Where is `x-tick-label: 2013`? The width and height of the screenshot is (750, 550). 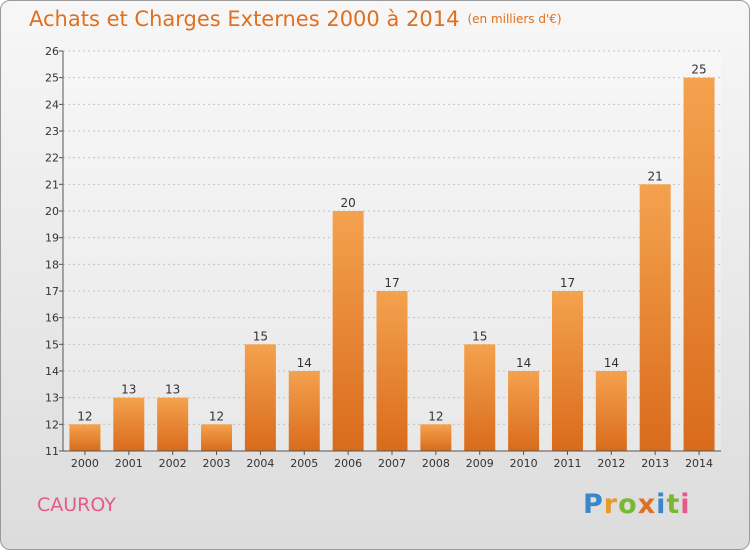
x-tick-label: 2013 is located at coordinates (655, 463).